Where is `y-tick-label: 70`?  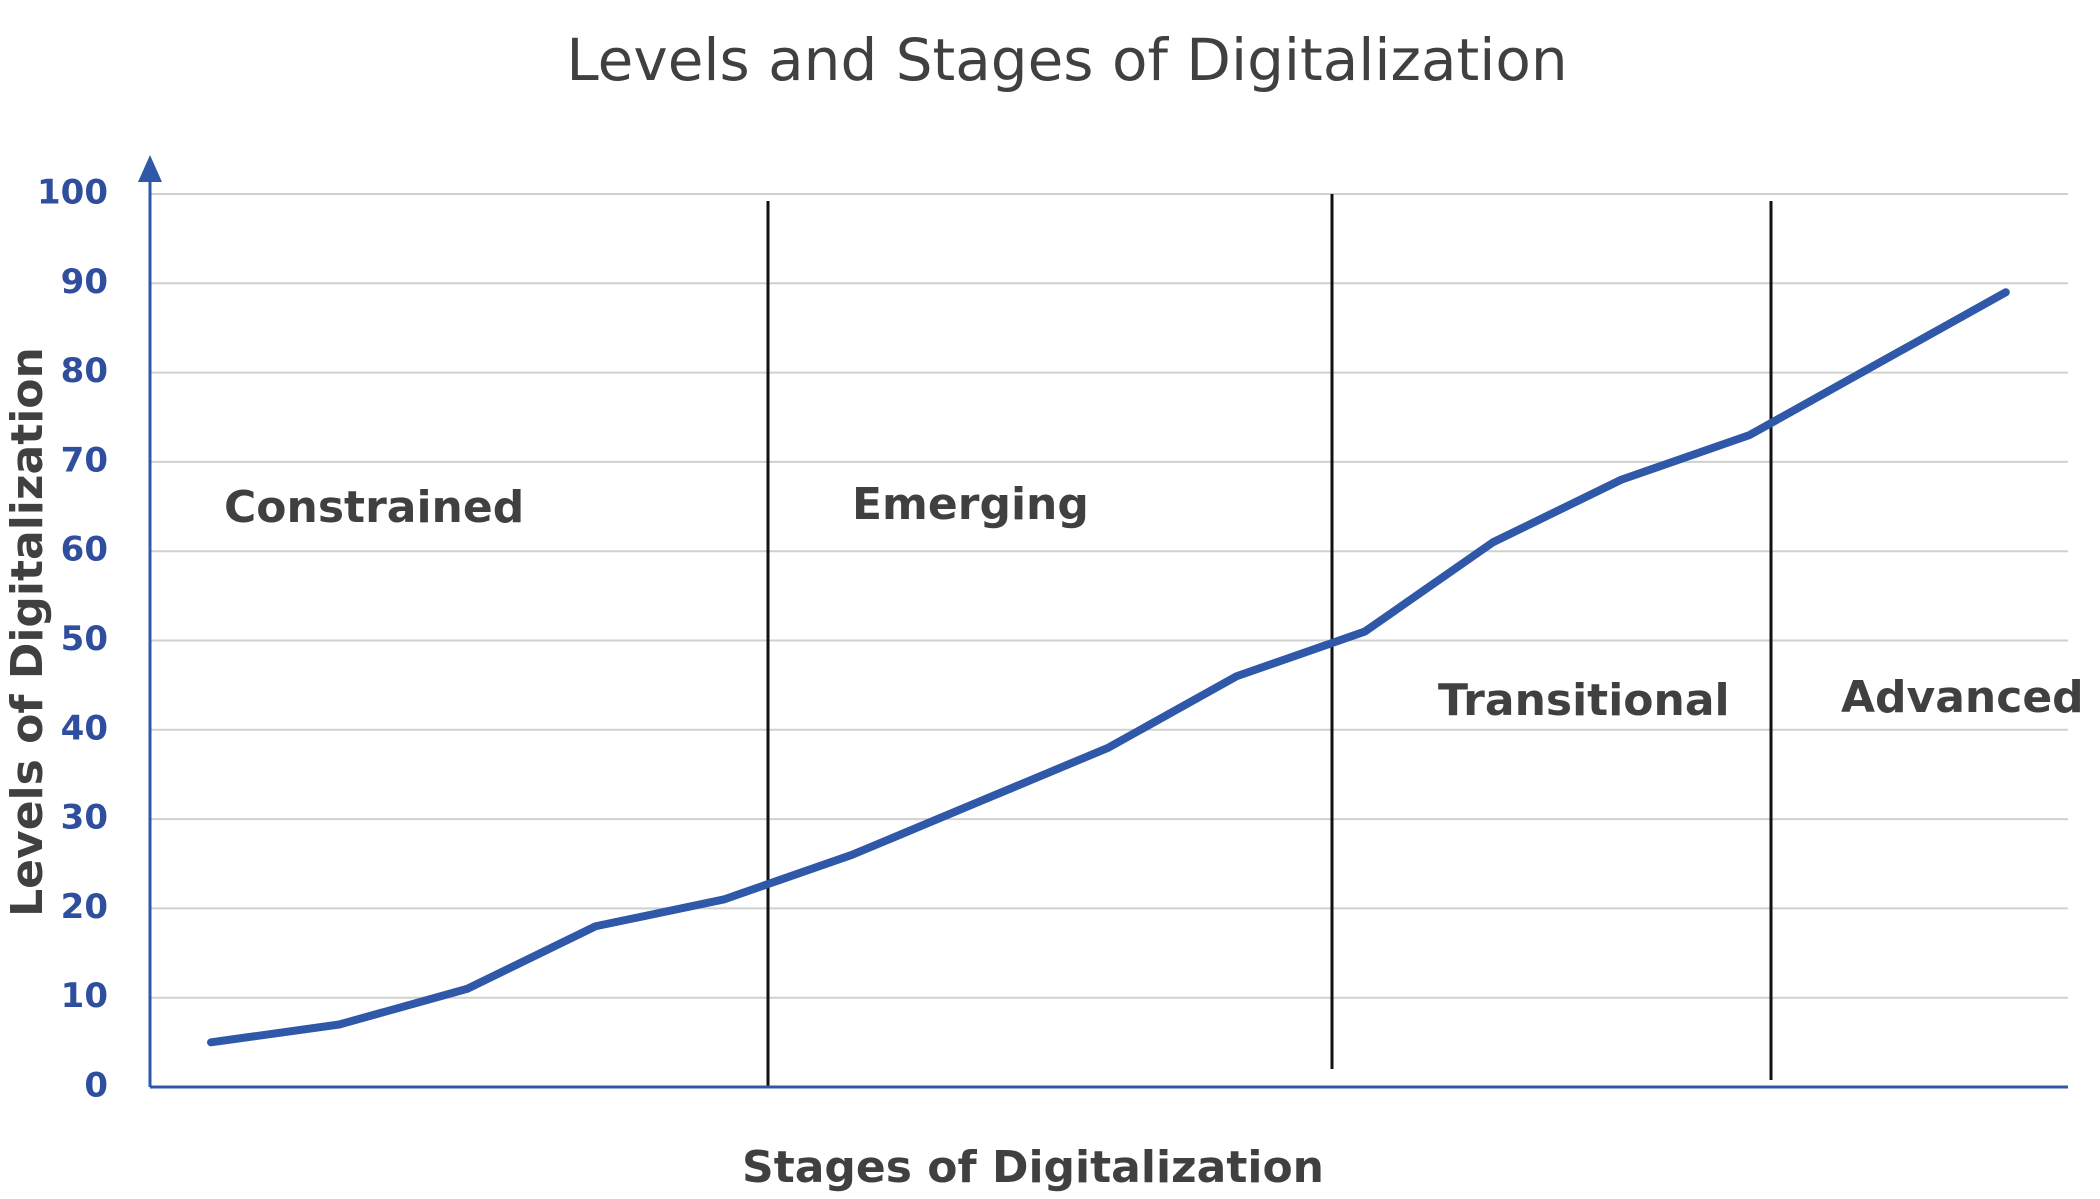 y-tick-label: 70 is located at coordinates (84, 460).